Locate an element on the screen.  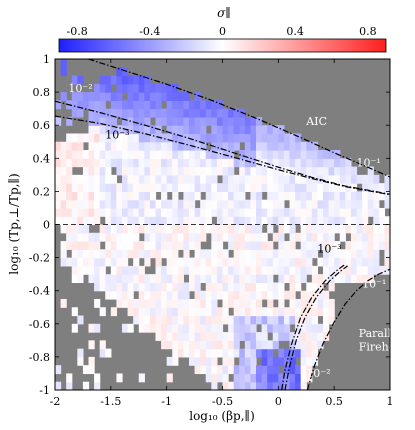
colorbar-tick-label: -0.8 is located at coordinates (77, 31).